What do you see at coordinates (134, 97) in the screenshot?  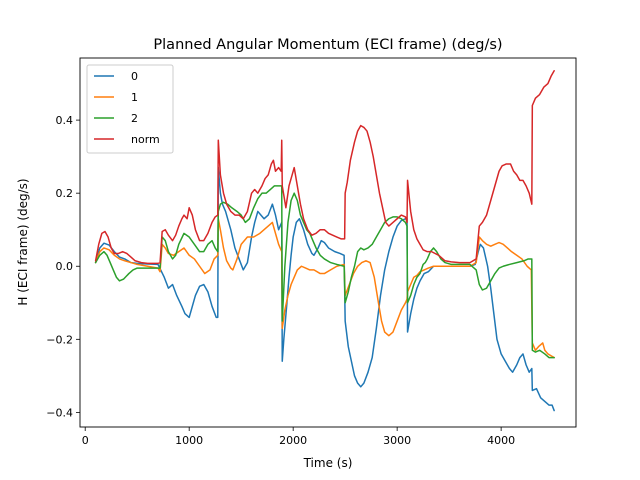 I see `legend-label: 1` at bounding box center [134, 97].